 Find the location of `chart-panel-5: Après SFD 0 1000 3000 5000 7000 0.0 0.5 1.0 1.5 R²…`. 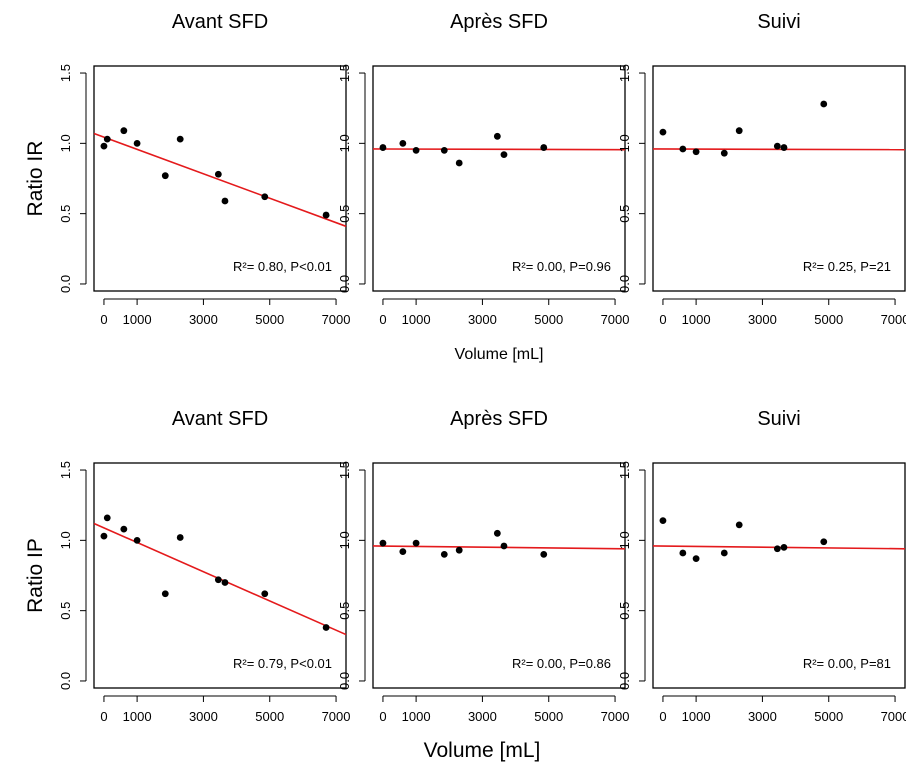

chart-panel-5: Après SFD 0 1000 3000 5000 7000 0.0 0.5 1.0 1.5 R²… is located at coordinates (483, 566).